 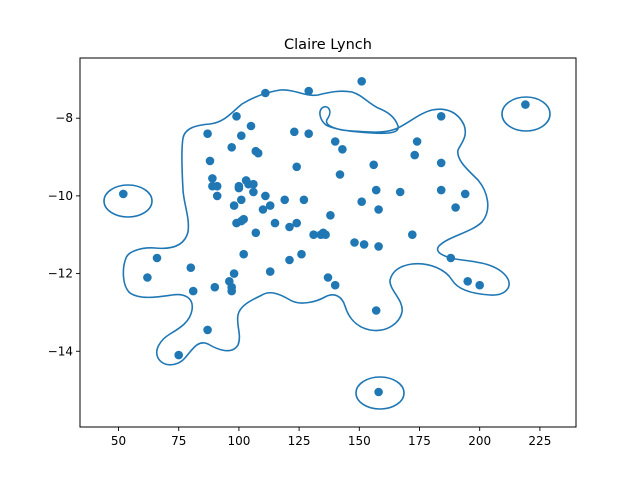 What do you see at coordinates (238, 441) in the screenshot?
I see `x-tick-label: 100` at bounding box center [238, 441].